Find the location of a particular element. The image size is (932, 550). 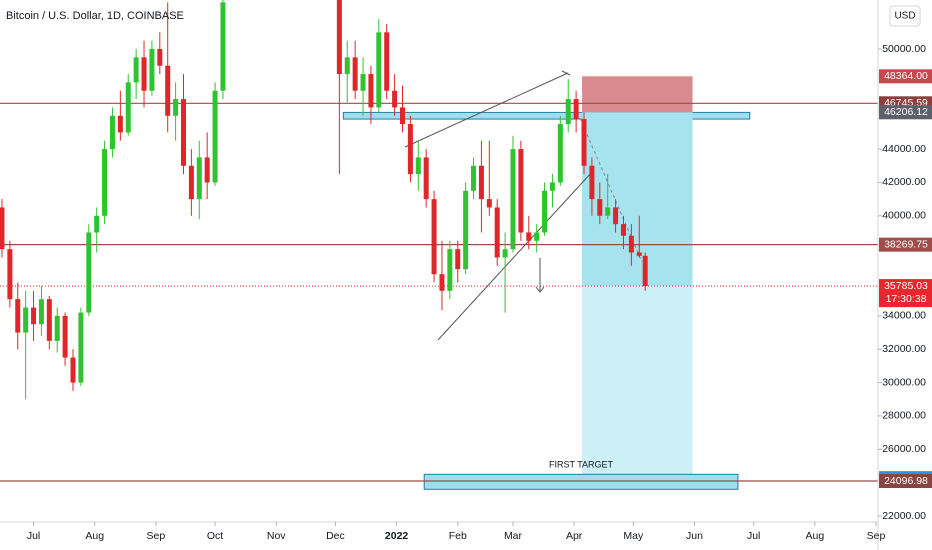

price-tag-label: 48364.00 is located at coordinates (906, 76).